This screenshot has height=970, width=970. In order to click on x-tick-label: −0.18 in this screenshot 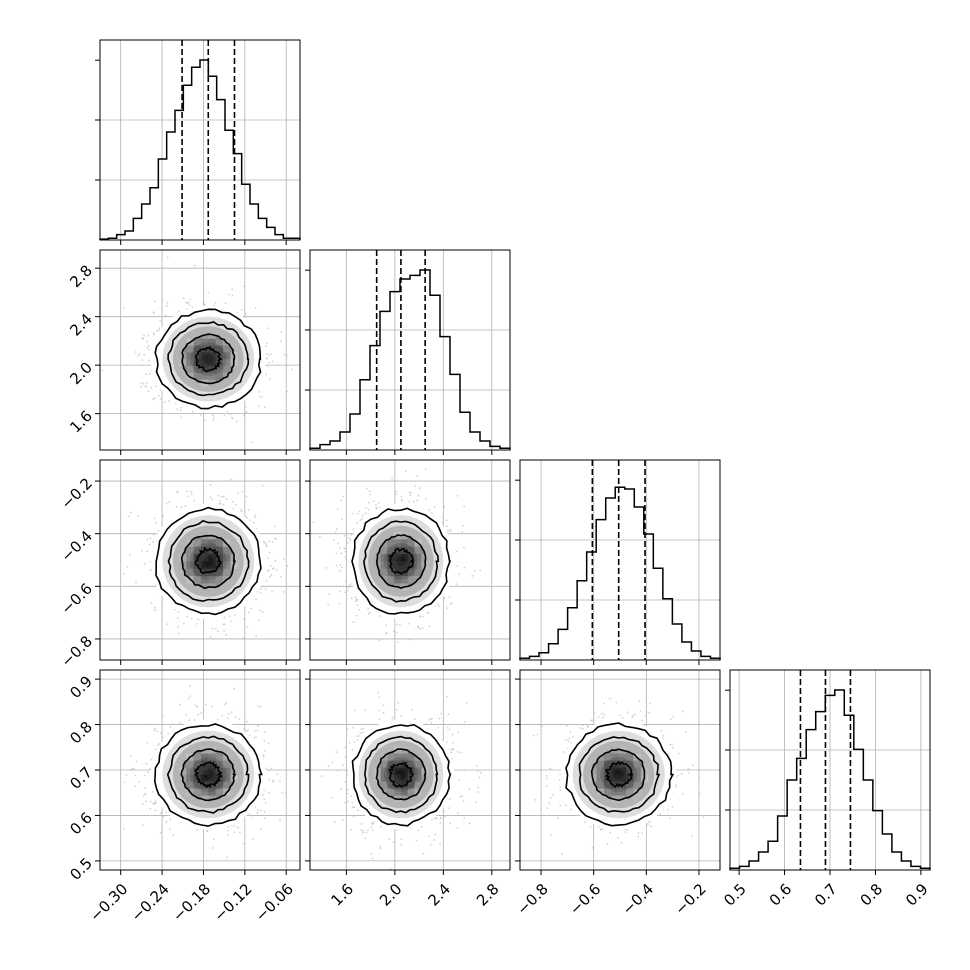, I will do `click(191, 902)`.